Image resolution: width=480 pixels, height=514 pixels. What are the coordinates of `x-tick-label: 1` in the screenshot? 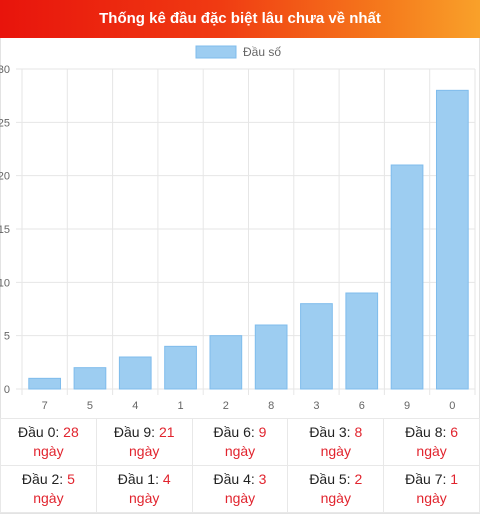 It's located at (180, 406).